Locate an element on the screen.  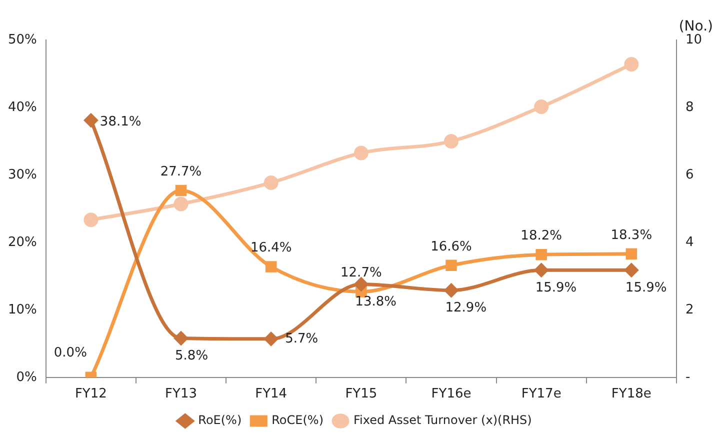
data-label: 12.9% is located at coordinates (466, 308).